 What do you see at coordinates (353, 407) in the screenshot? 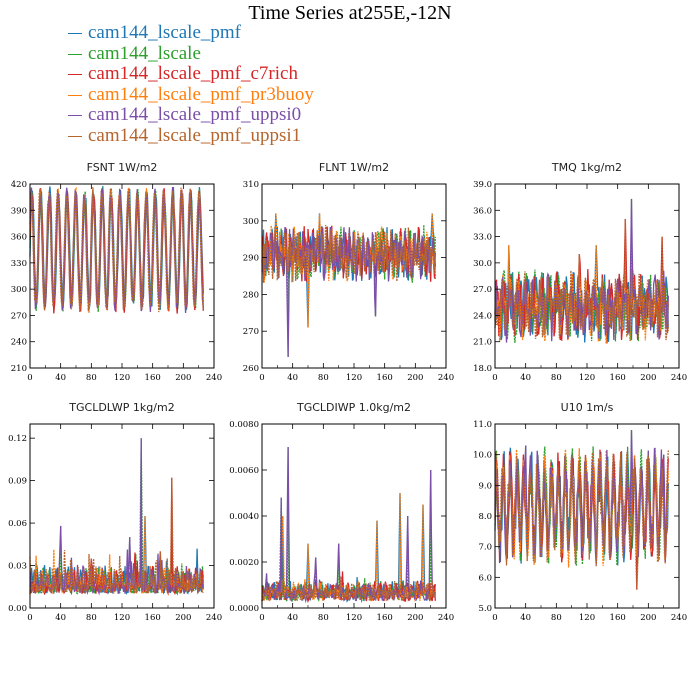
I see `panel-title: TGCLDIWP 1.0kg/m2` at bounding box center [353, 407].